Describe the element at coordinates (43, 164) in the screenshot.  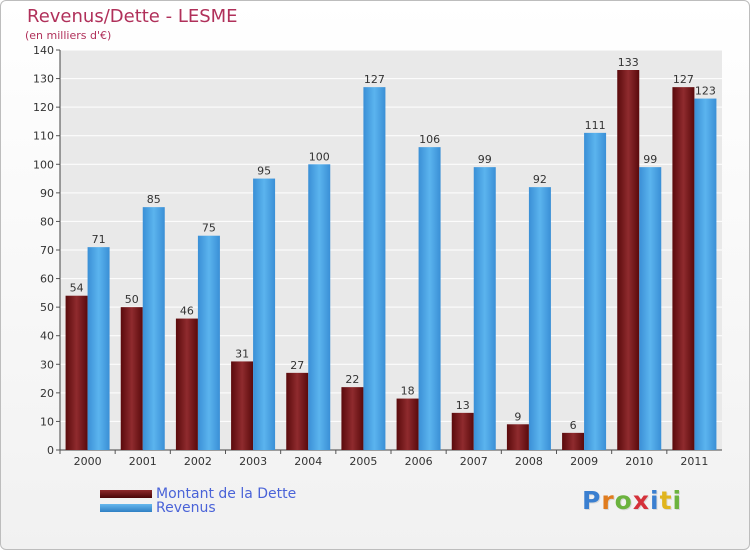
I see `y-tick-label: 100` at that location.